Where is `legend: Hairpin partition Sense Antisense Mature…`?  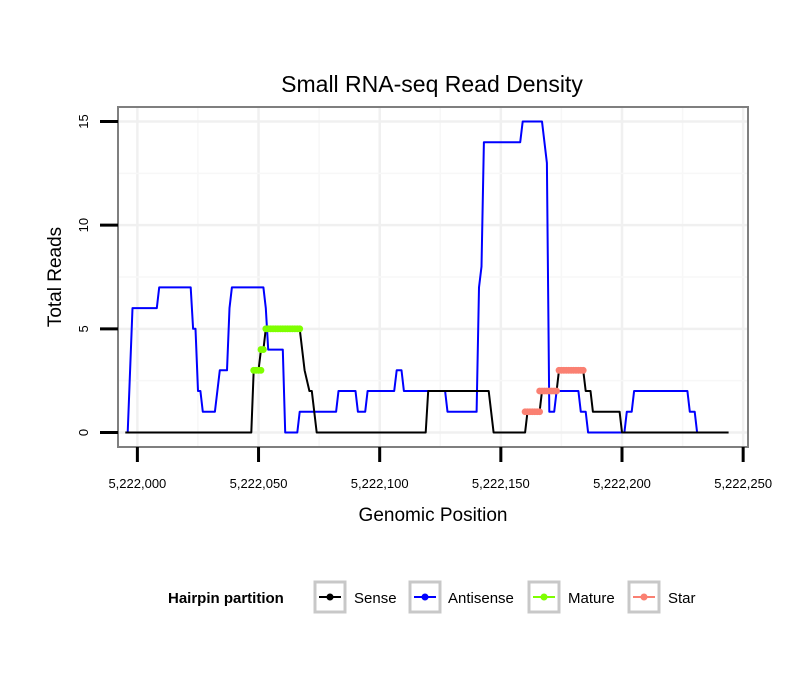
legend: Hairpin partition Sense Antisense Mature… is located at coordinates (432, 597).